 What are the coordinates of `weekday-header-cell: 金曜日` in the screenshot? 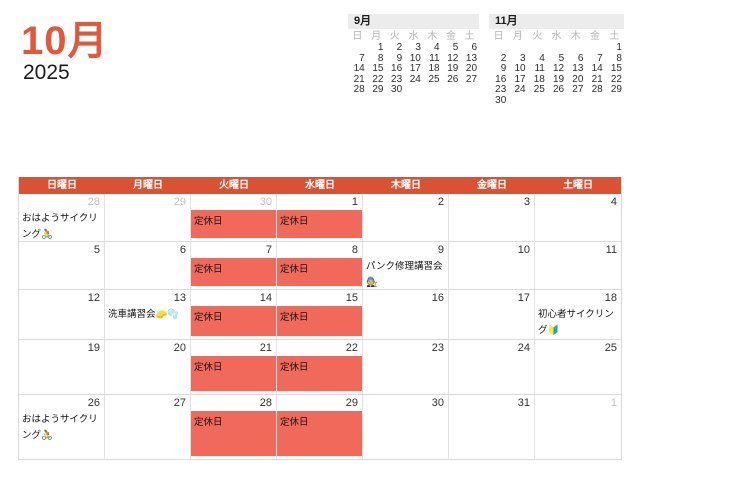 It's located at (492, 185).